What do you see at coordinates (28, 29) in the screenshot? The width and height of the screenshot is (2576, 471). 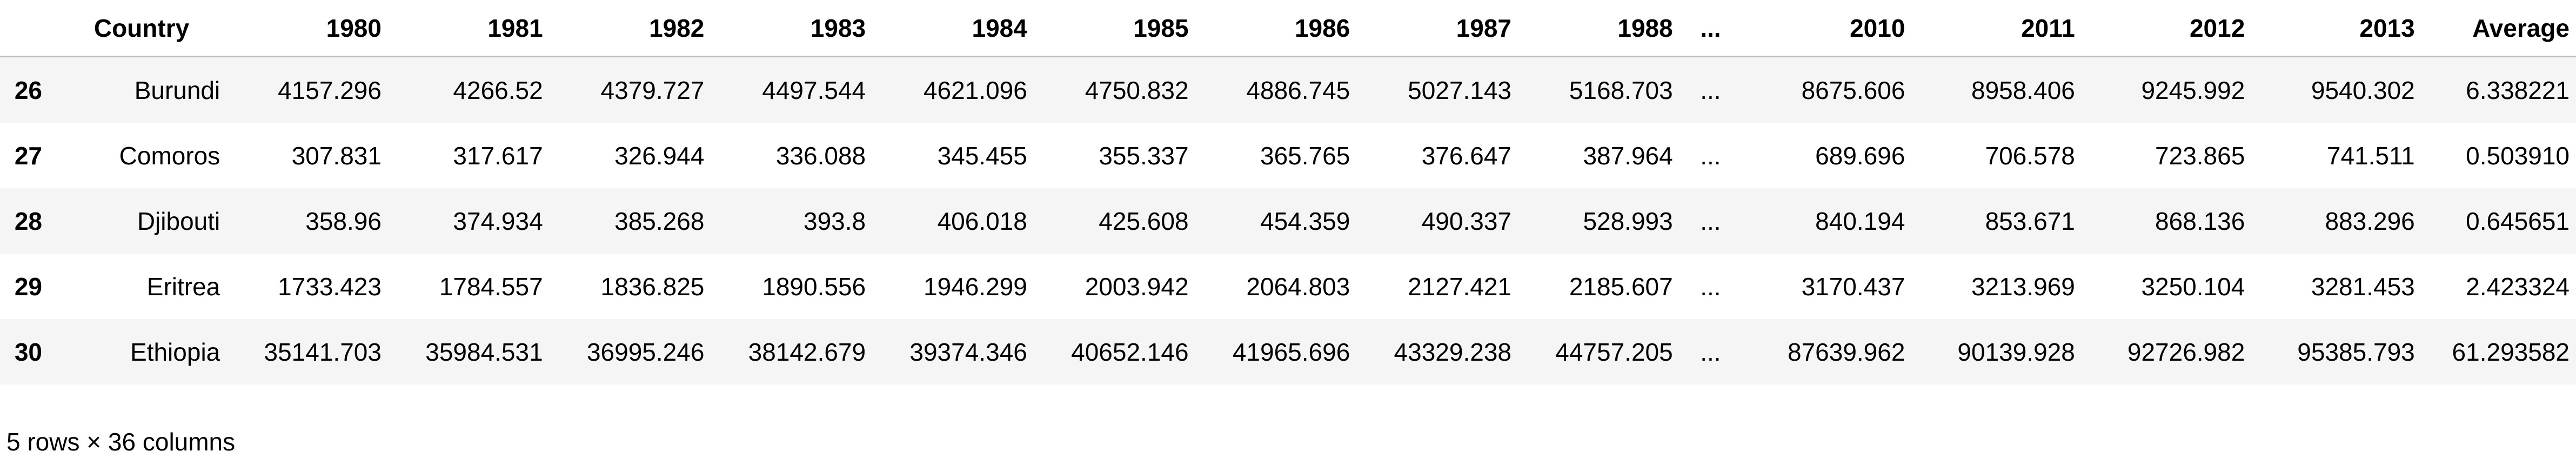 I see `index-header` at bounding box center [28, 29].